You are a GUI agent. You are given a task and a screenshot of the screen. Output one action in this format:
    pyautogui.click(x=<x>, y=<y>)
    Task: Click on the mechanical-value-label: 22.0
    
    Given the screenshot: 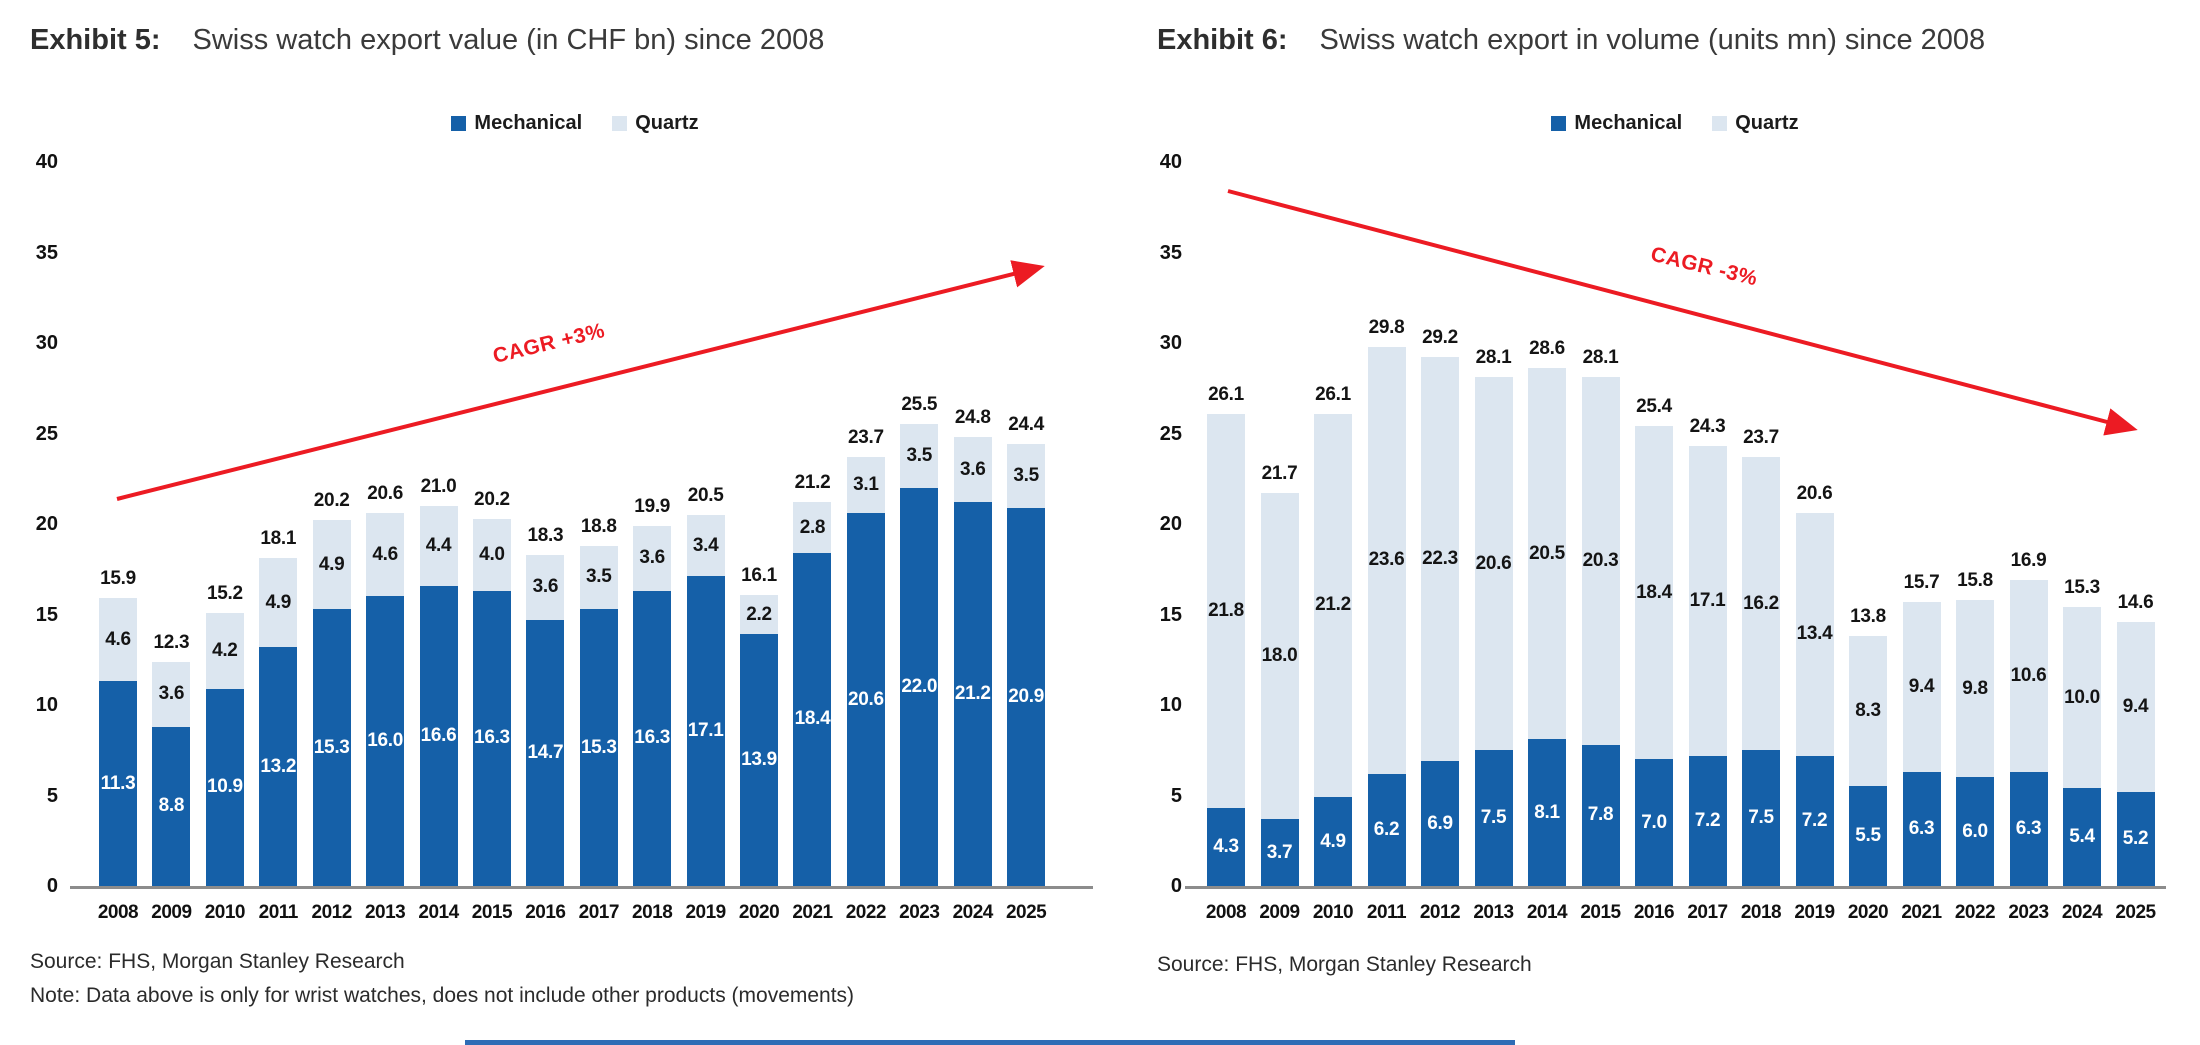 What is the action you would take?
    pyautogui.click(x=919, y=686)
    